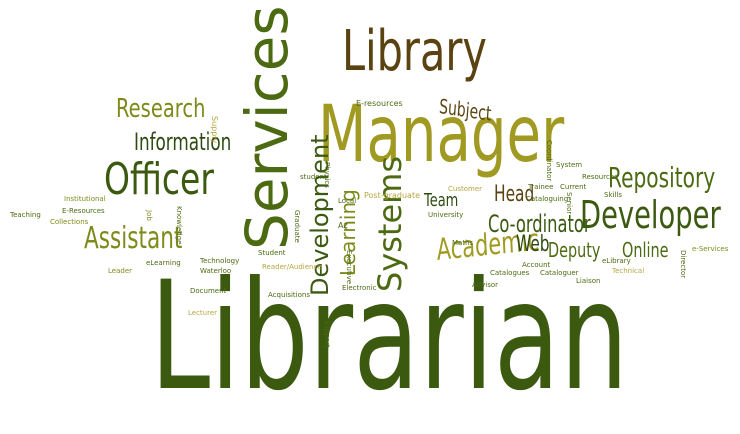 Image resolution: width=740 pixels, height=434 pixels. What do you see at coordinates (441, 200) in the screenshot?
I see `word-team: Team` at bounding box center [441, 200].